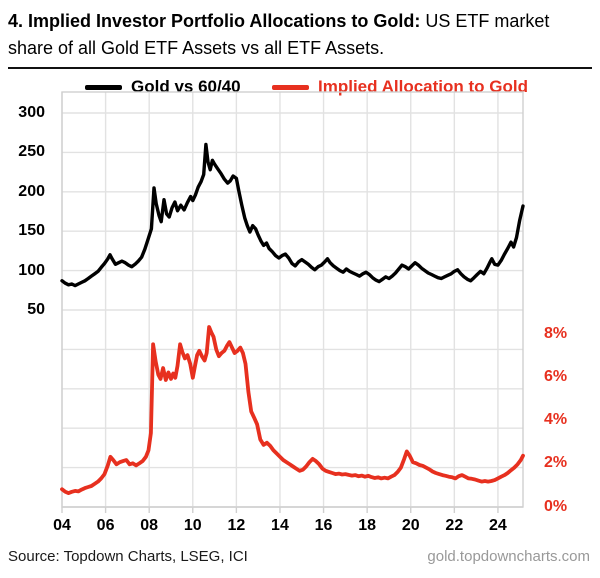  I want to click on legend-line-swatch-black, so click(103, 87).